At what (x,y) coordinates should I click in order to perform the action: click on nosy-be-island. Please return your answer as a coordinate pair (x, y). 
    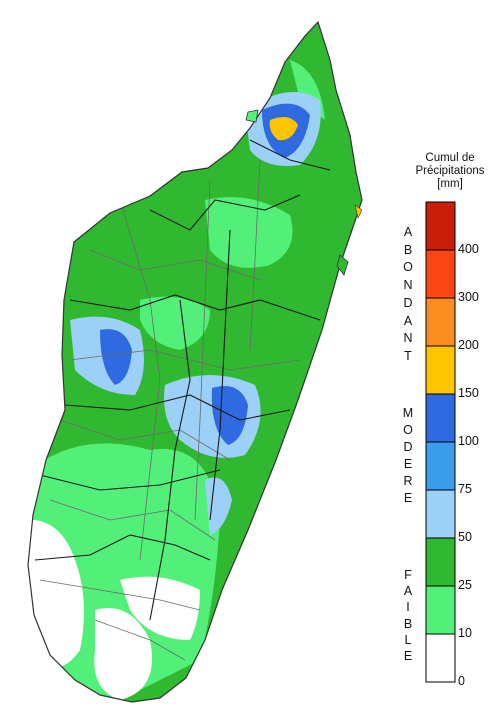
    Looking at the image, I should click on (252, 116).